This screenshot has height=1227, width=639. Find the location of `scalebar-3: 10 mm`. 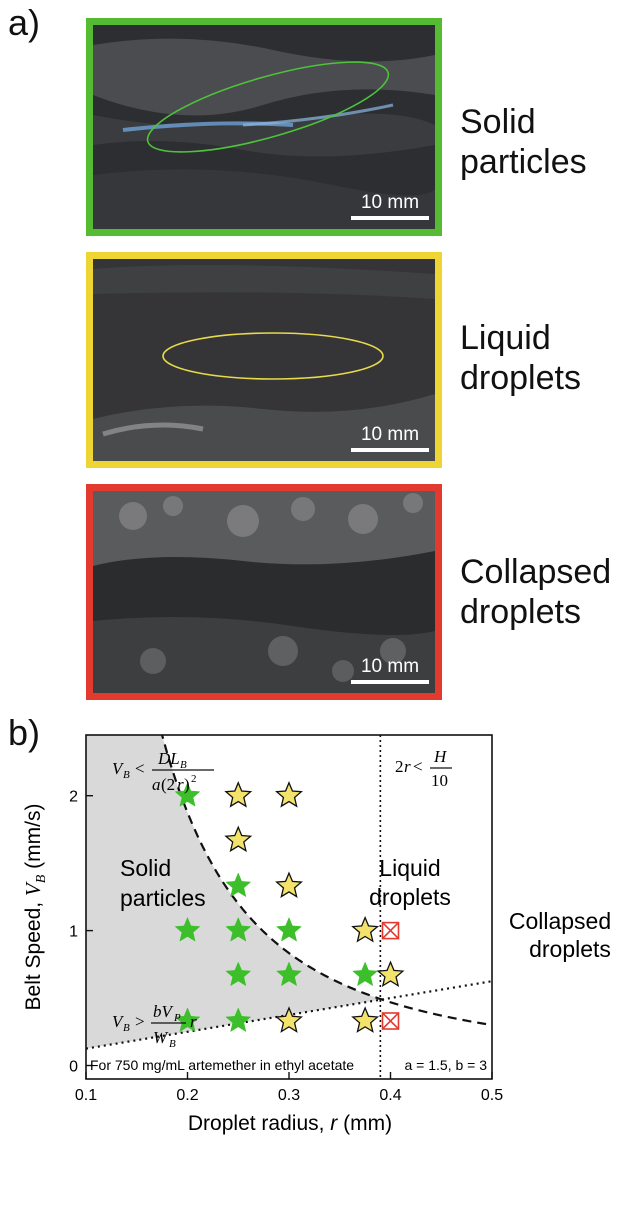

scalebar-3: 10 mm is located at coordinates (390, 670).